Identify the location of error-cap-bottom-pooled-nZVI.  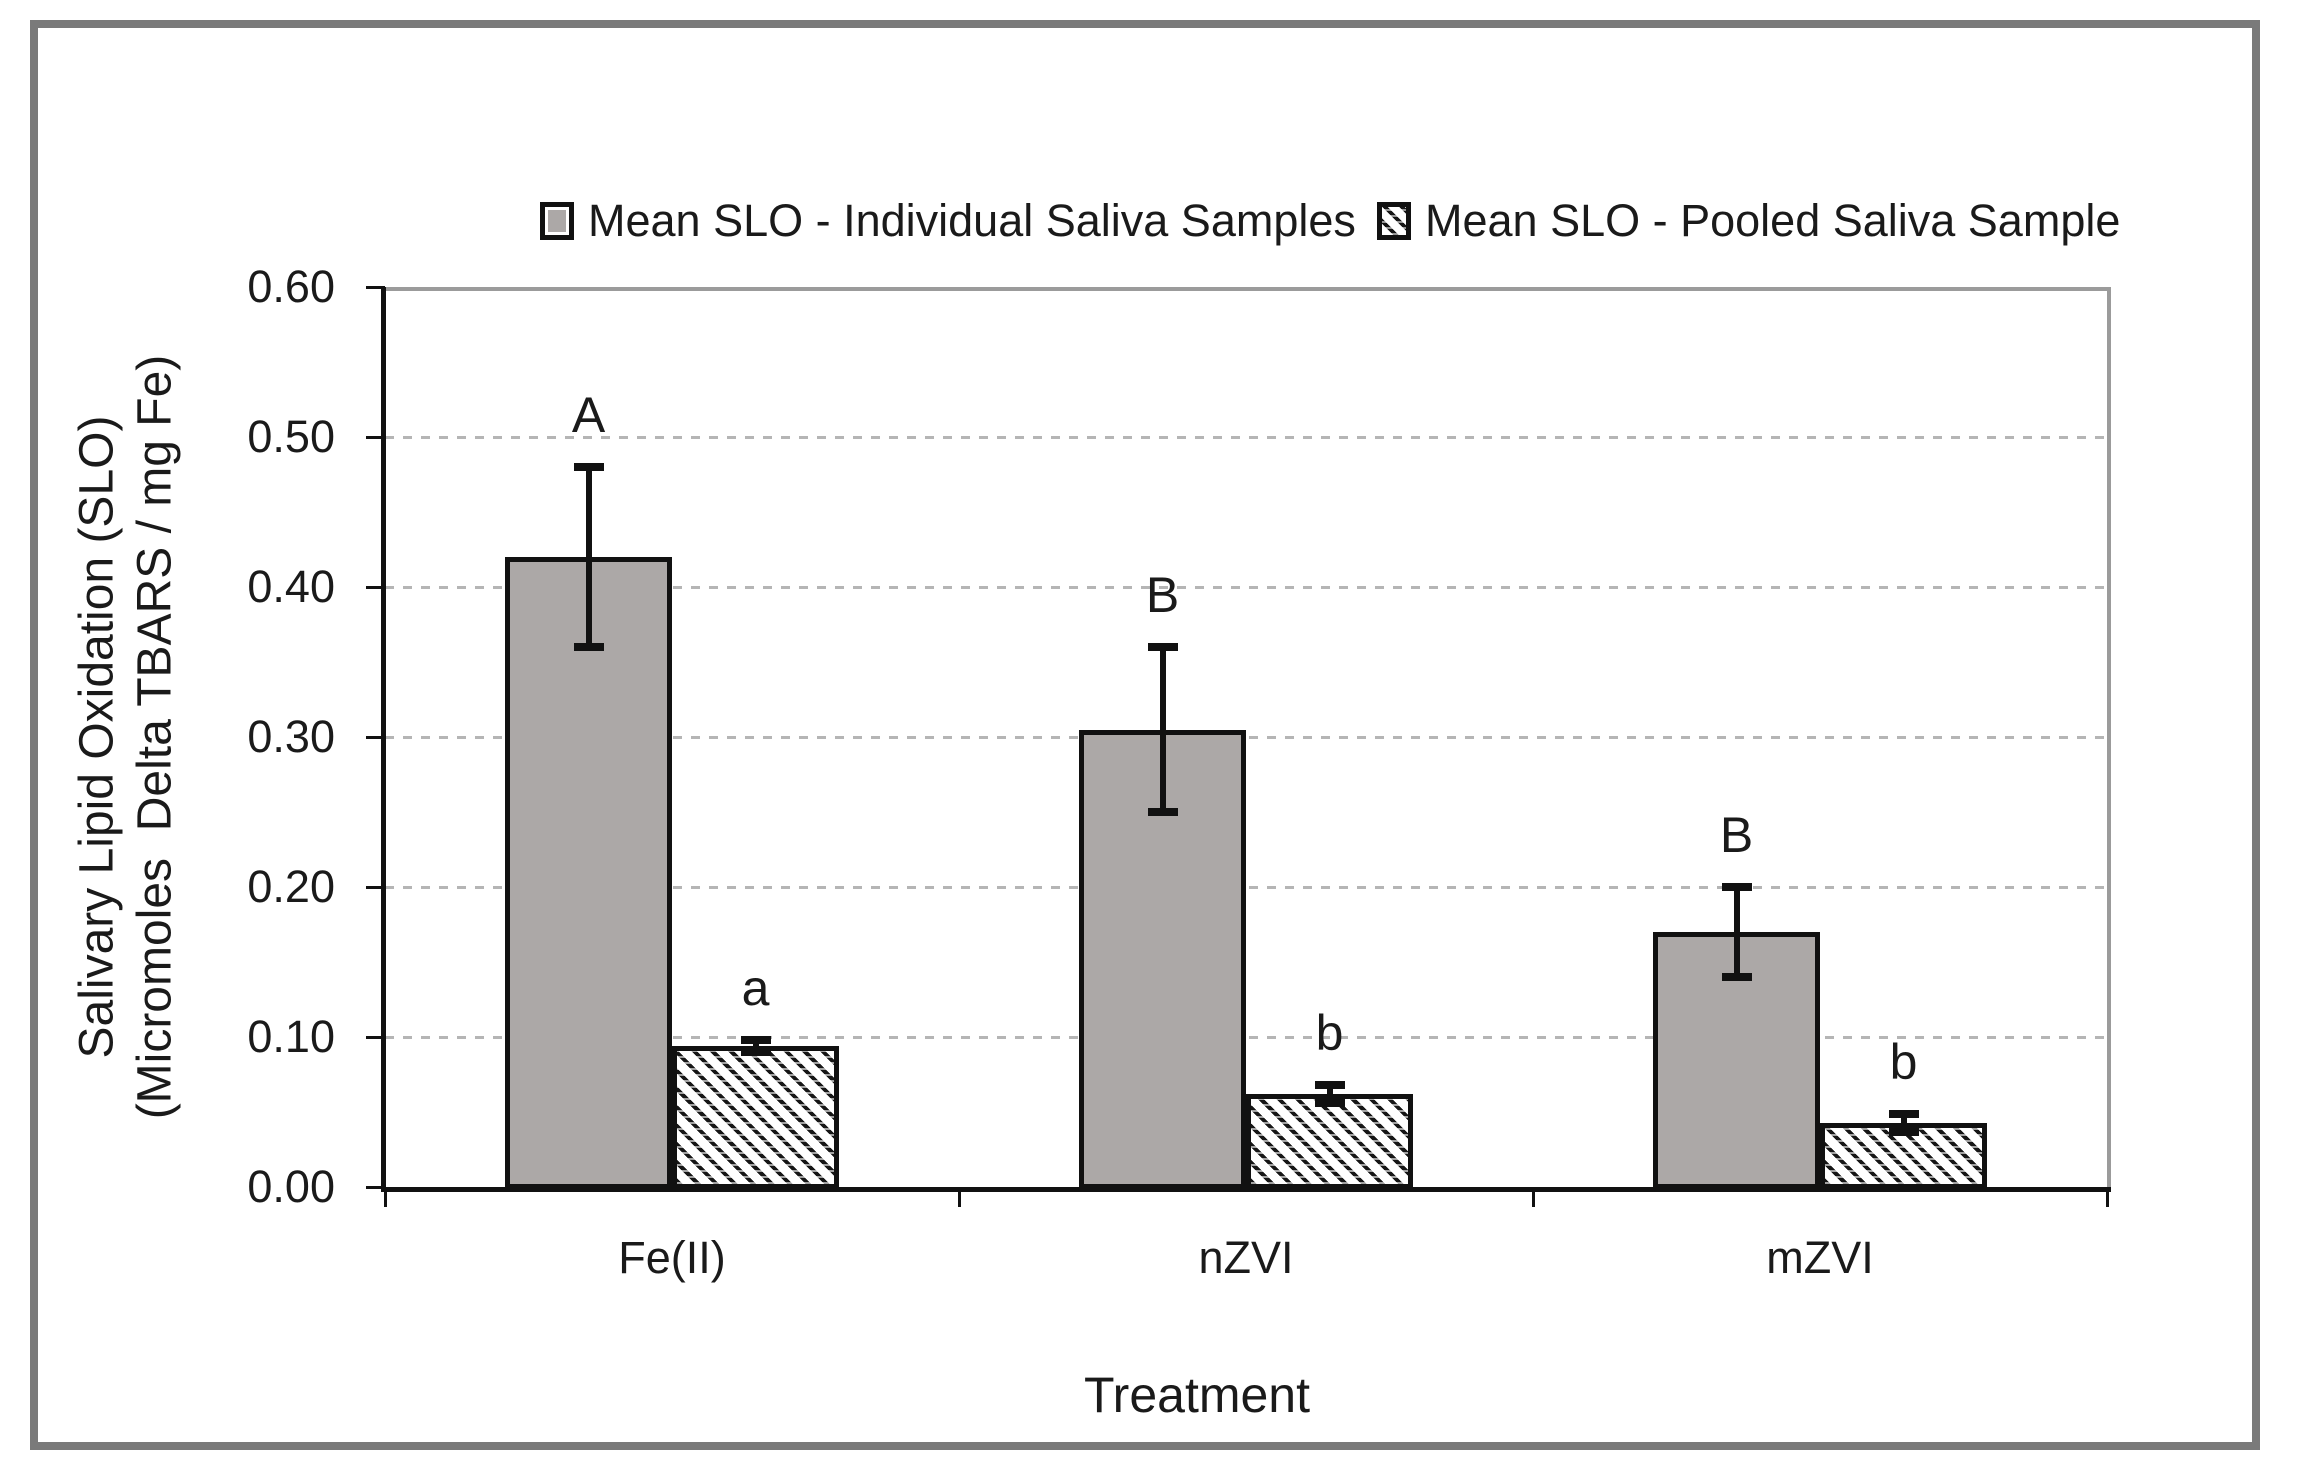
(1329, 1103).